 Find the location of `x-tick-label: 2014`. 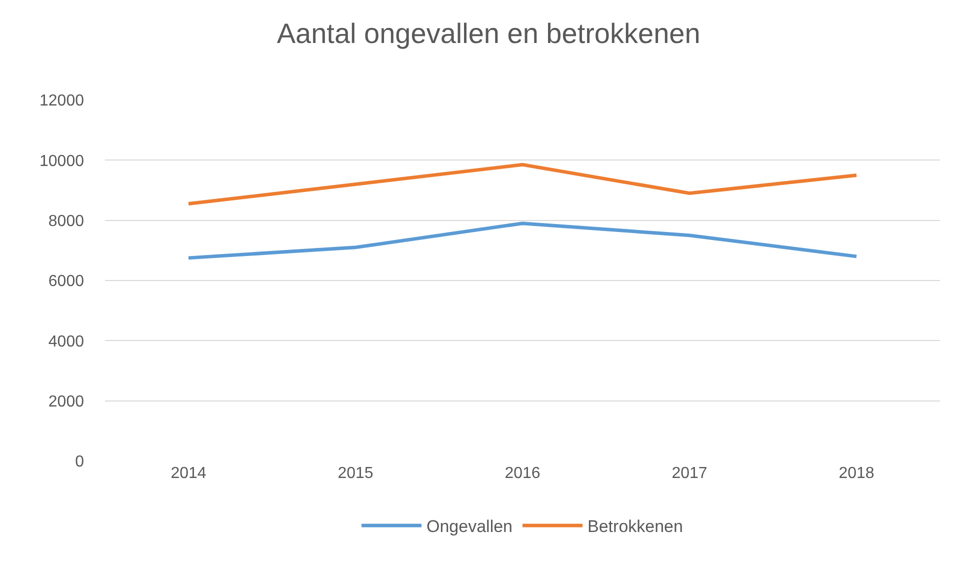

x-tick-label: 2014 is located at coordinates (188, 473).